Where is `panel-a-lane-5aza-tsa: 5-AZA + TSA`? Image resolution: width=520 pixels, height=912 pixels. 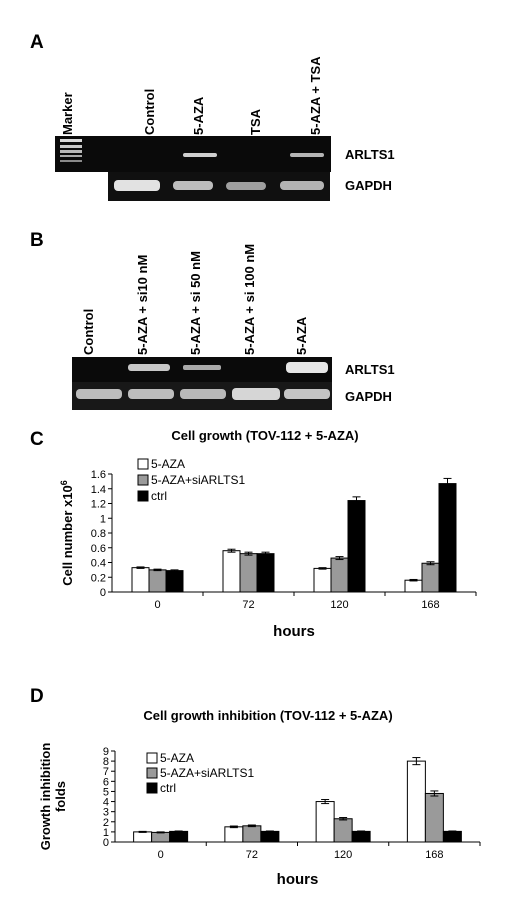 panel-a-lane-5aza-tsa: 5-AZA + TSA is located at coordinates (315, 95).